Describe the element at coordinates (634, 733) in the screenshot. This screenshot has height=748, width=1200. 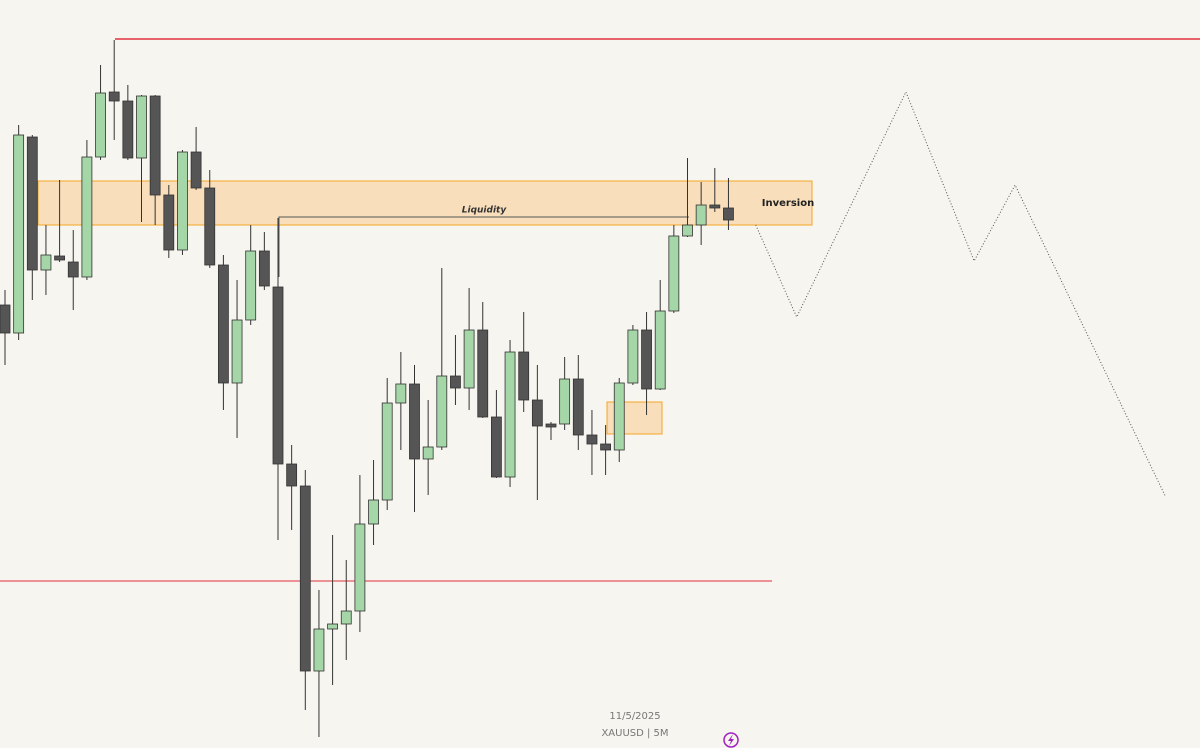
I see `symbol-label: XAUUSD | 5M` at that location.